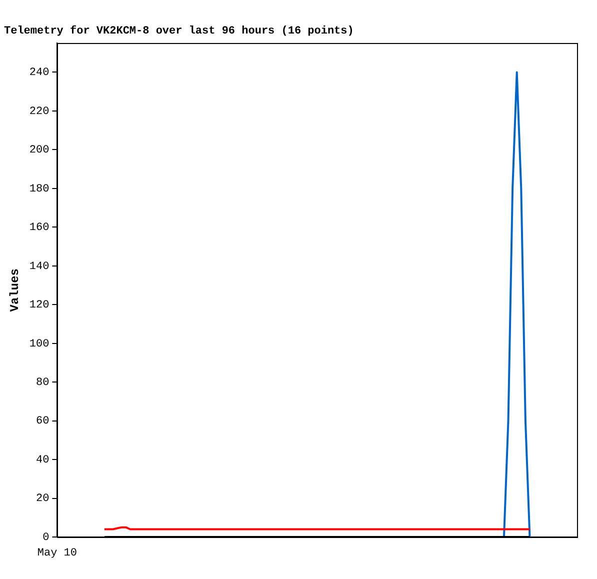 The width and height of the screenshot is (597, 579). Describe the element at coordinates (43, 499) in the screenshot. I see `y-tick-label: 20` at that location.